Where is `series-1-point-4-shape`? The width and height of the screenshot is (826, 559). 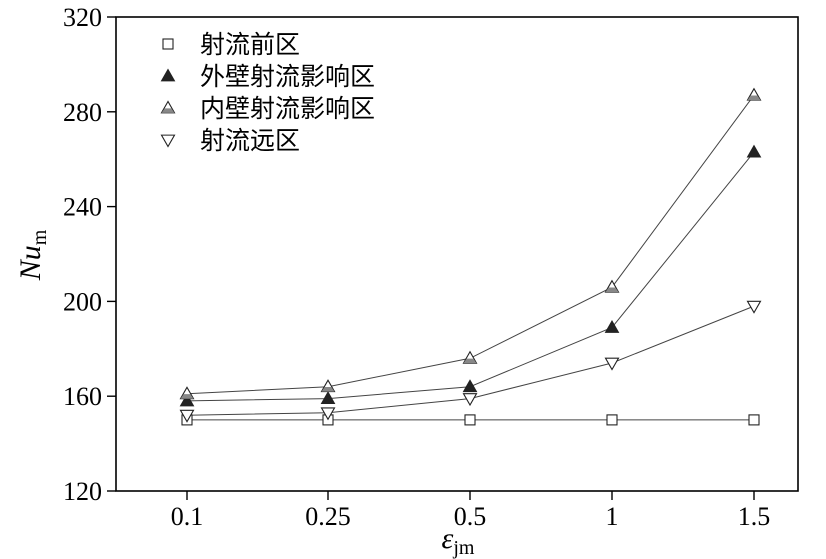 series-1-point-4-shape is located at coordinates (754, 151).